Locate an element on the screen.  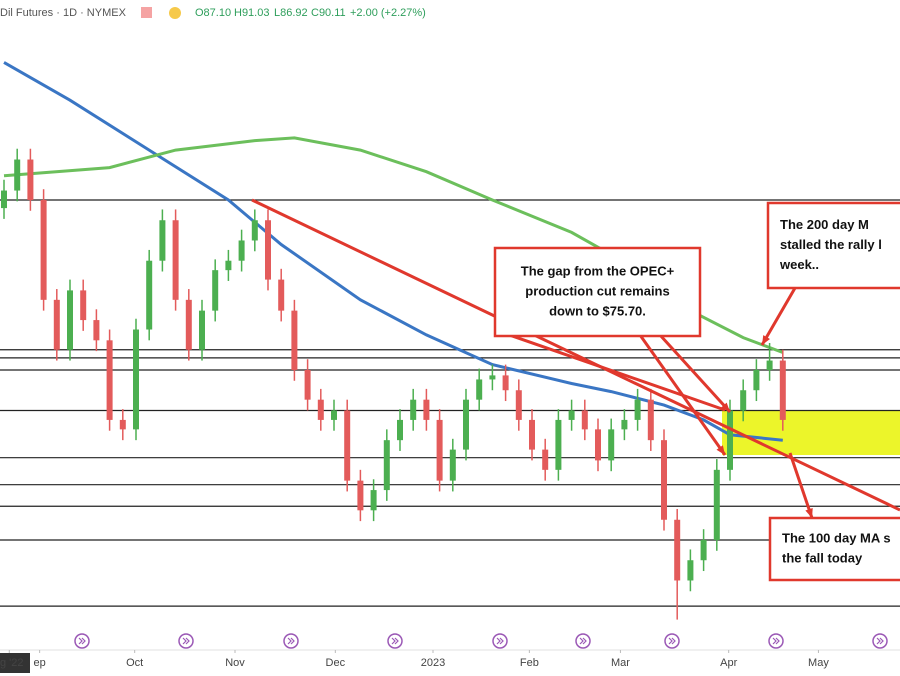
change-value: +2.00 (+2.27%) is located at coordinates (388, 13).